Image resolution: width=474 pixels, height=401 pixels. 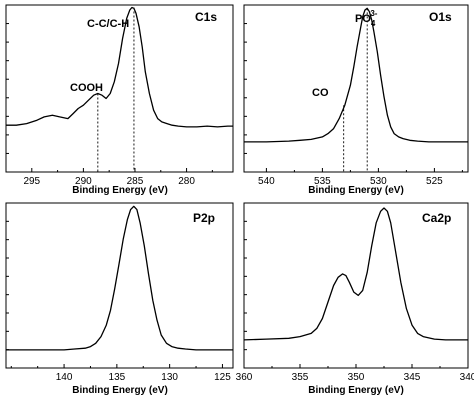 I want to click on annotation-cooh: COOH, so click(x=86, y=88).